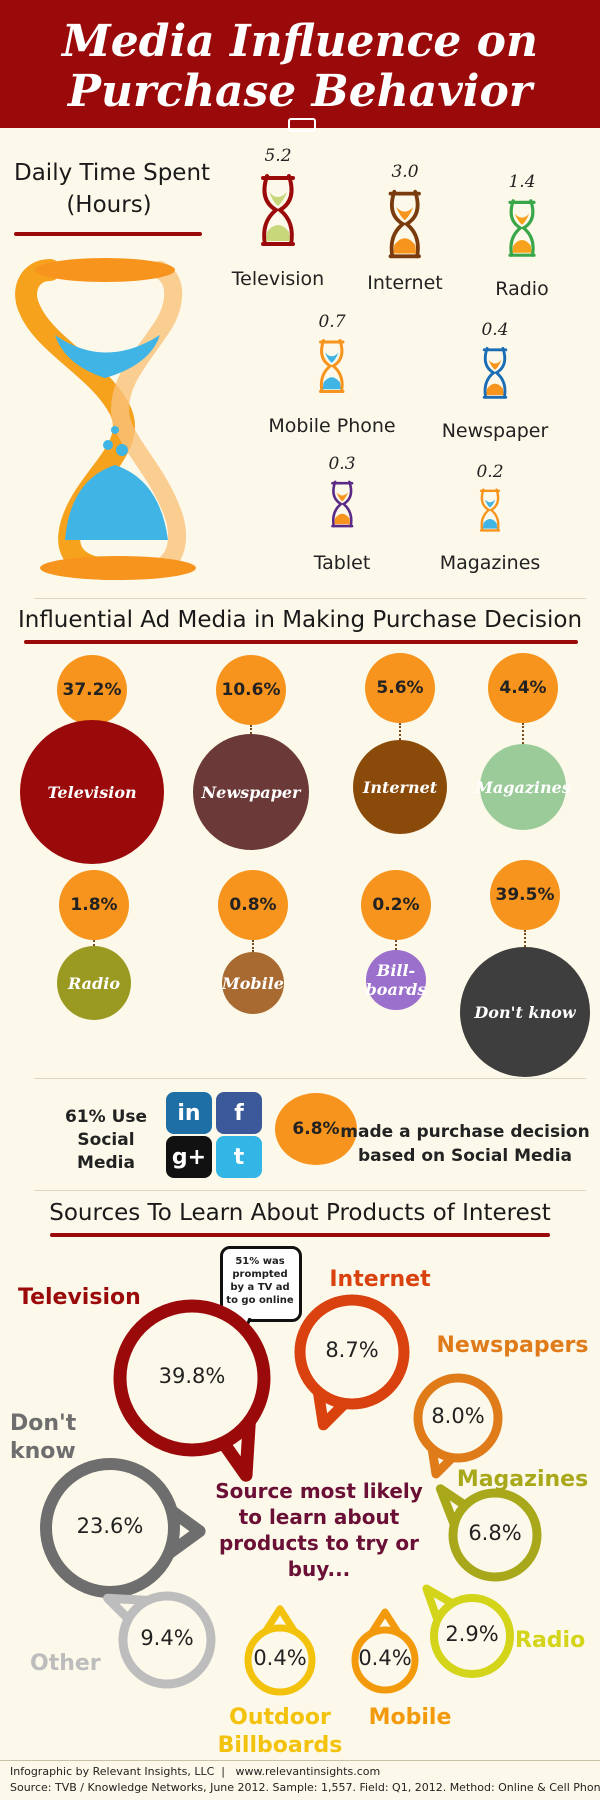  What do you see at coordinates (400, 688) in the screenshot?
I see `influence-pct-bubble: 5.6%` at bounding box center [400, 688].